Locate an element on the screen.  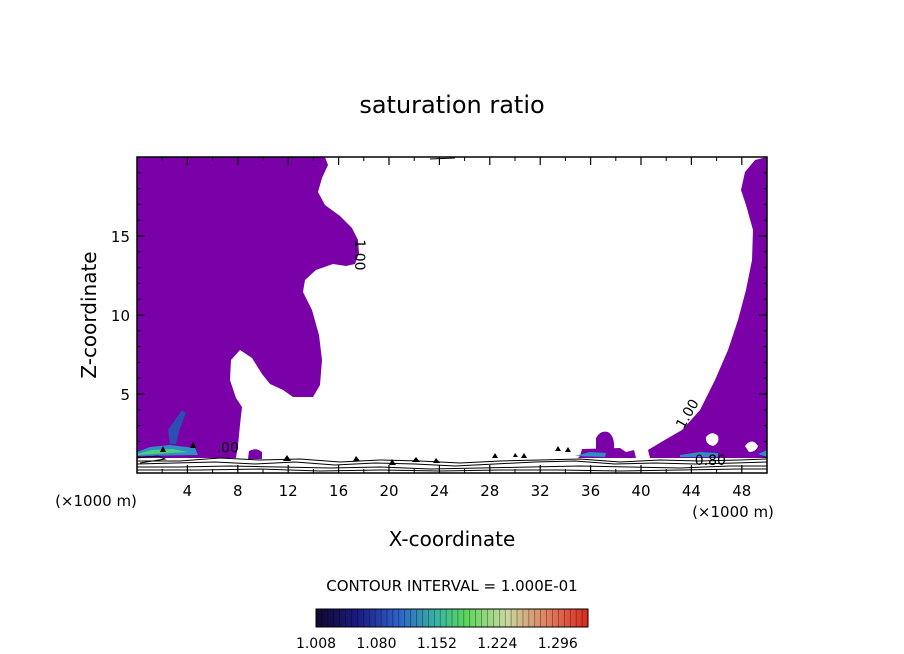
x-tick-label: 20 is located at coordinates (388, 491).